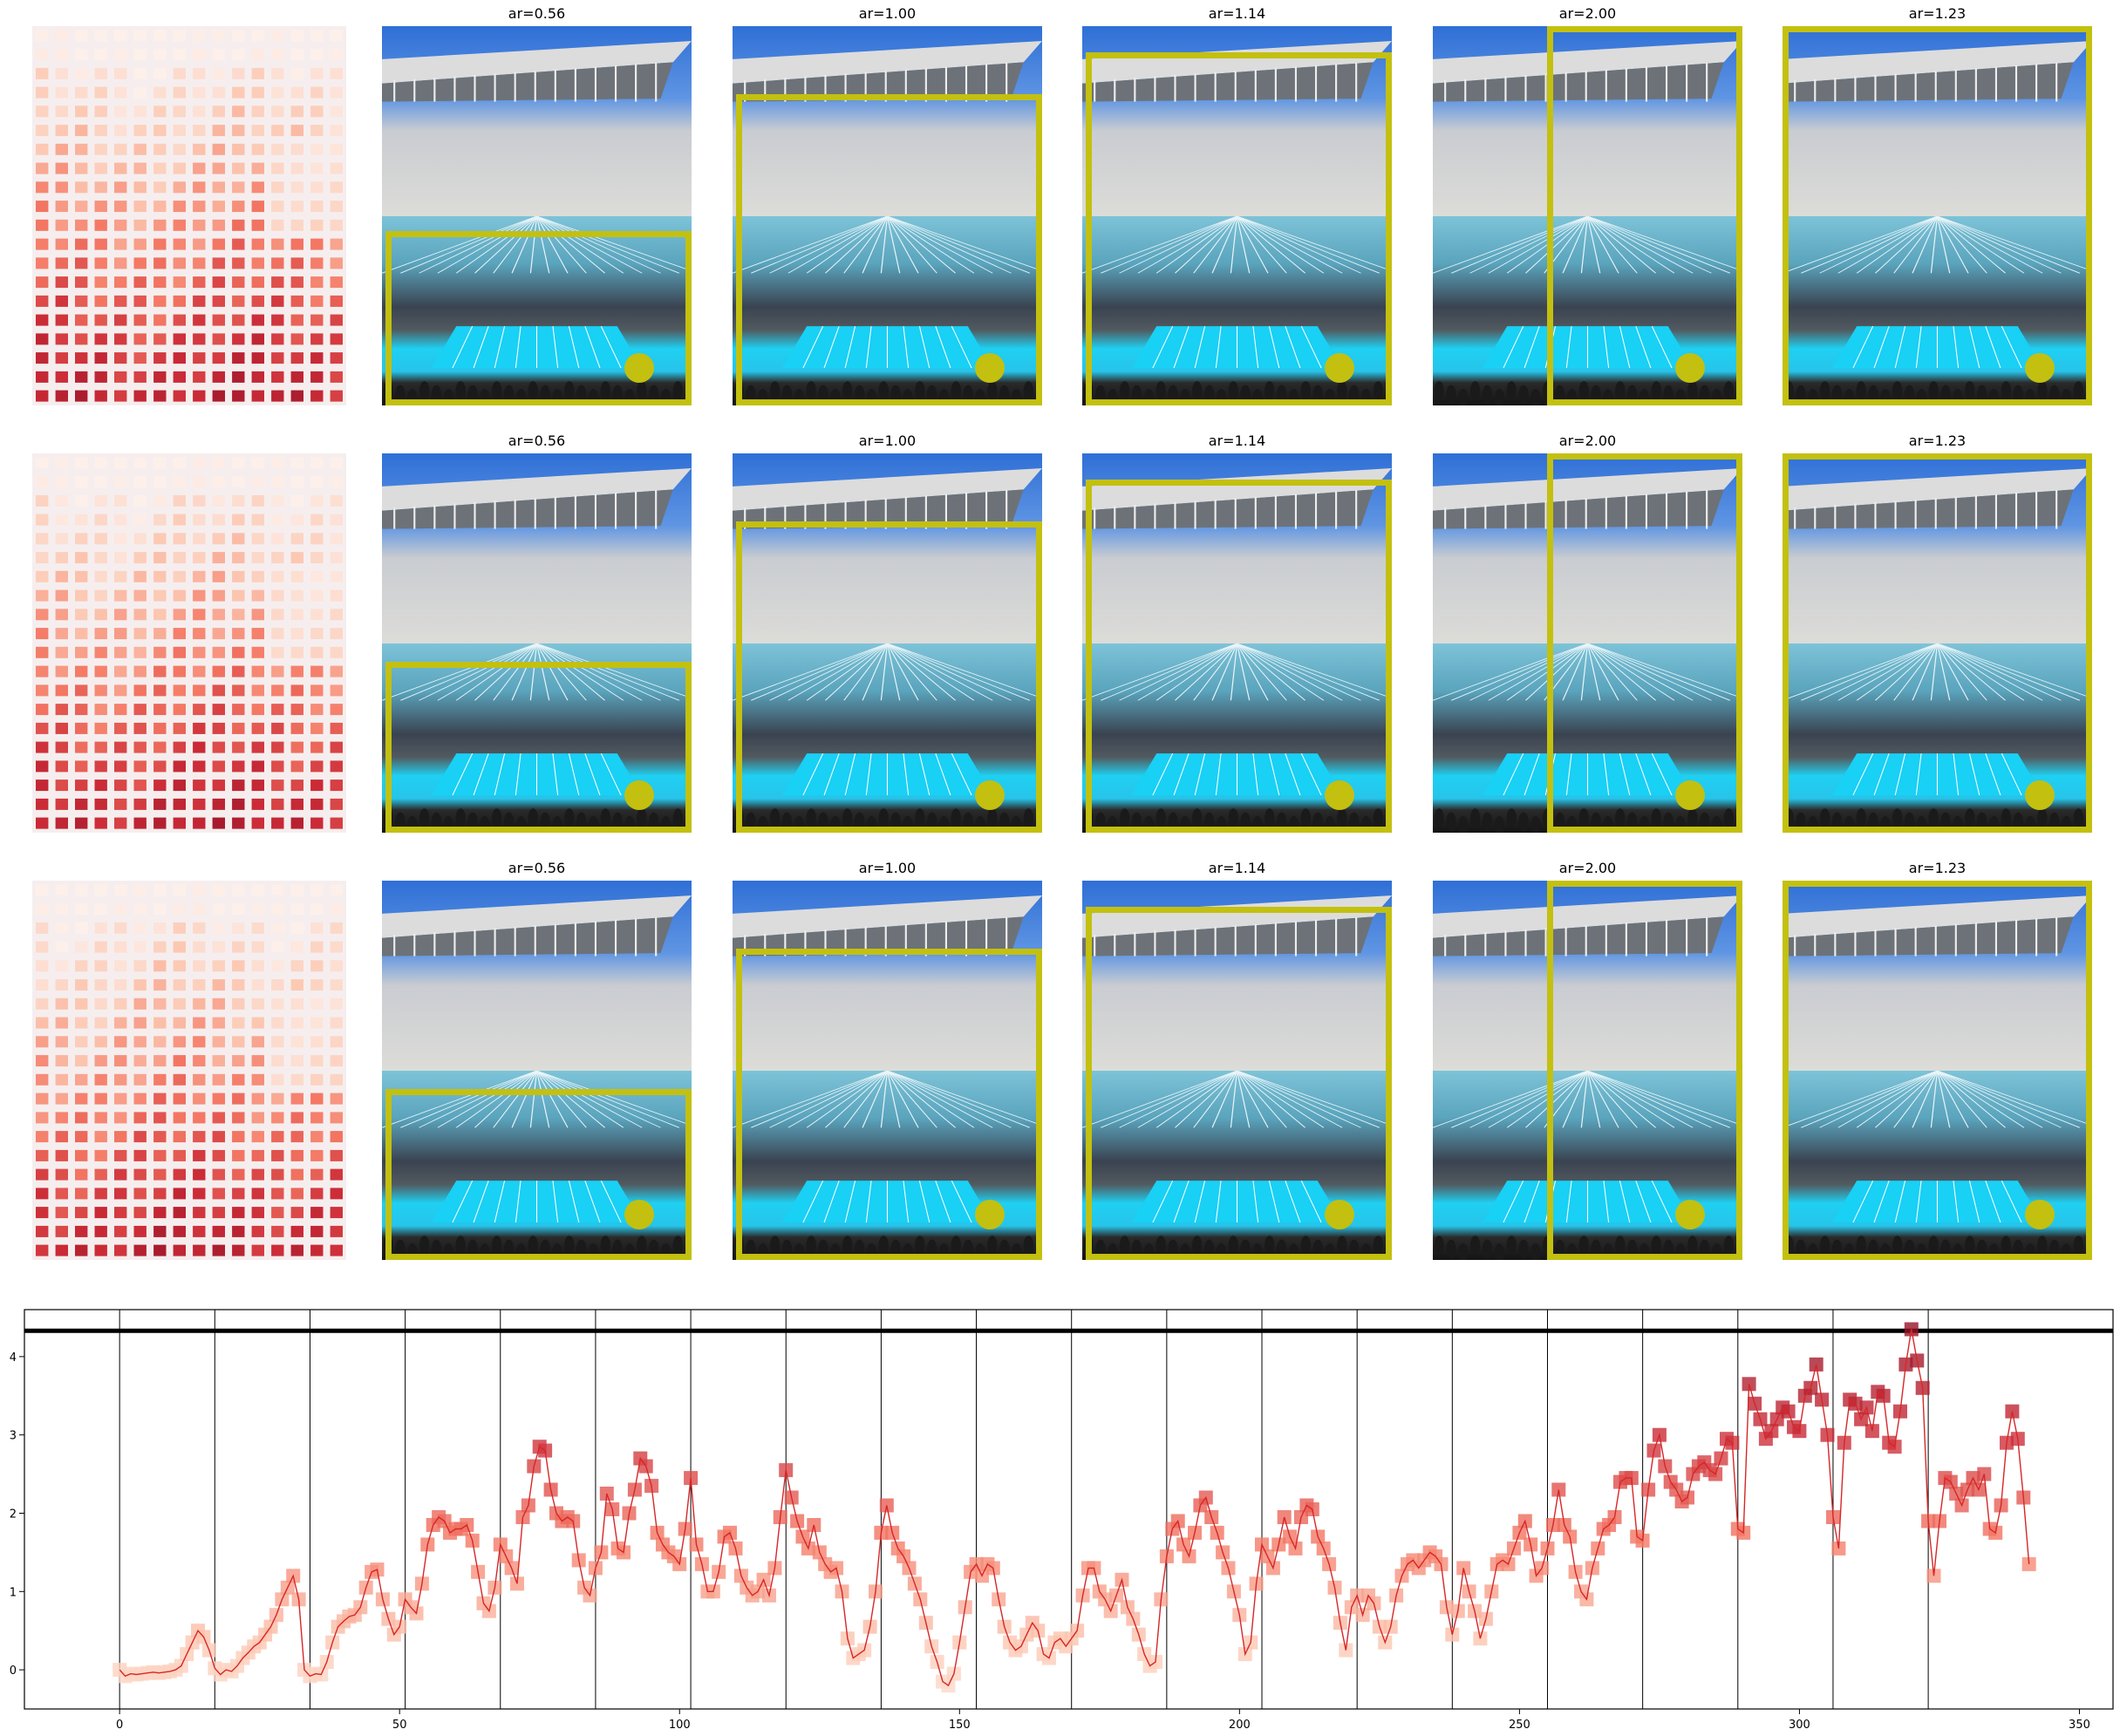 Image resolution: width=2120 pixels, height=1736 pixels. I want to click on roof-structure, so click(1937, 498).